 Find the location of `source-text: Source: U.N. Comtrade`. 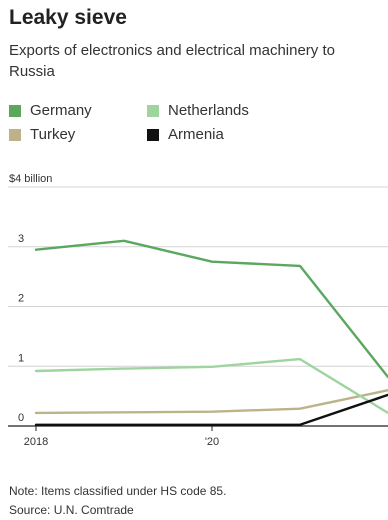

source-text: Source: U.N. Comtrade is located at coordinates (71, 510).